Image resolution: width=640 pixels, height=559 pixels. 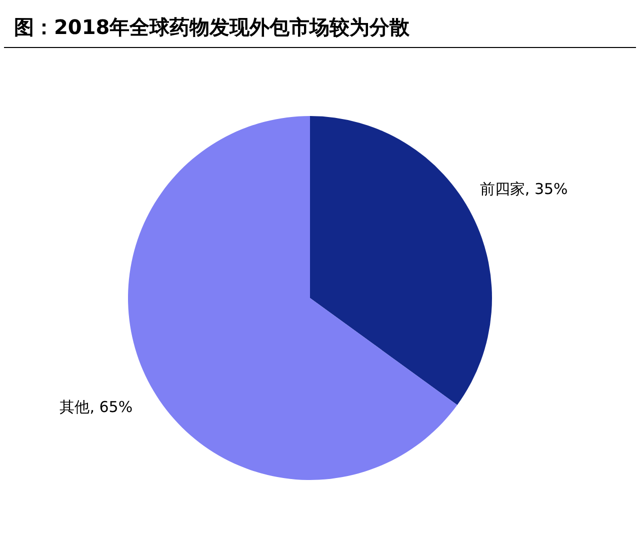 What do you see at coordinates (320, 24) in the screenshot?
I see `chart-title: 图：2018年全球药物发现外包市场较为分散` at bounding box center [320, 24].